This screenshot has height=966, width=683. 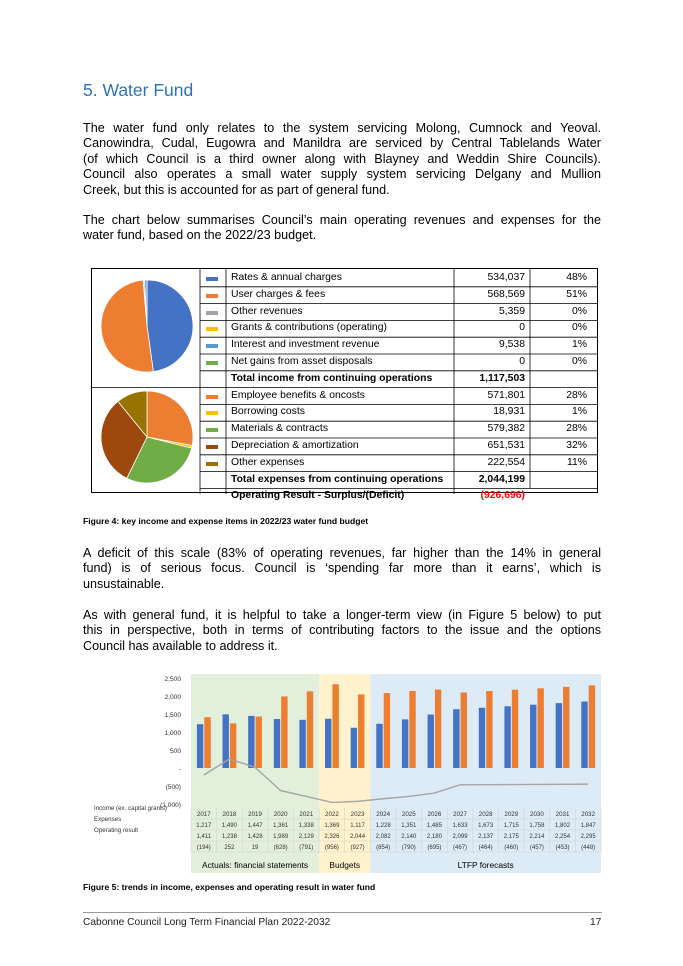 I want to click on table-row: Rates & annual charges 534,037 48%, so click(x=344, y=278).